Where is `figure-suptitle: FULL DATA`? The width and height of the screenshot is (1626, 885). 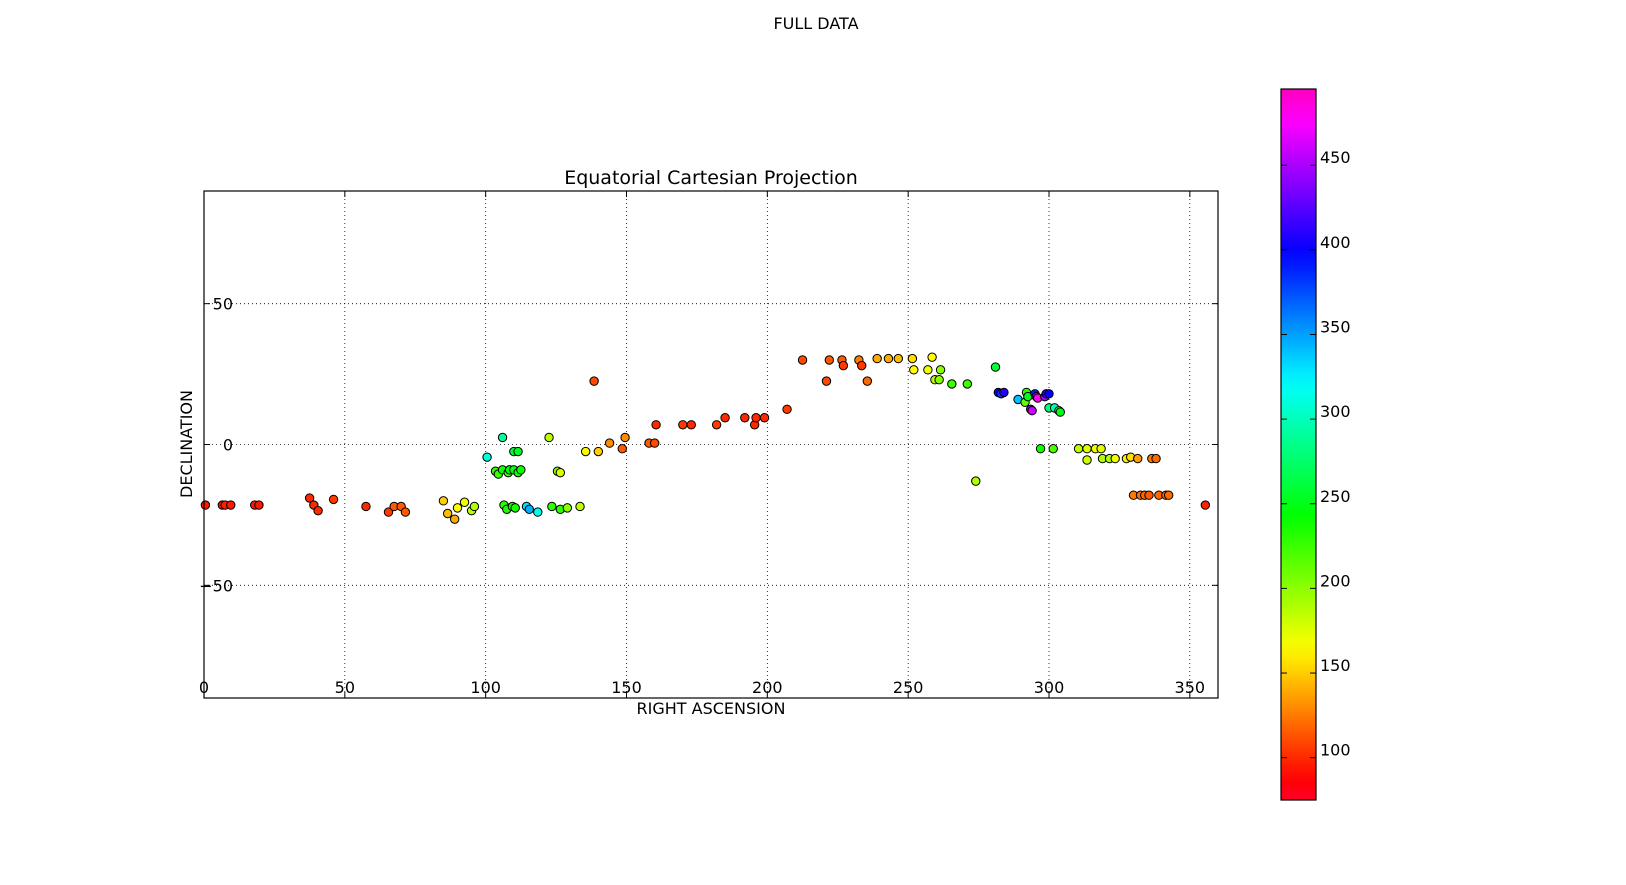 figure-suptitle: FULL DATA is located at coordinates (815, 23).